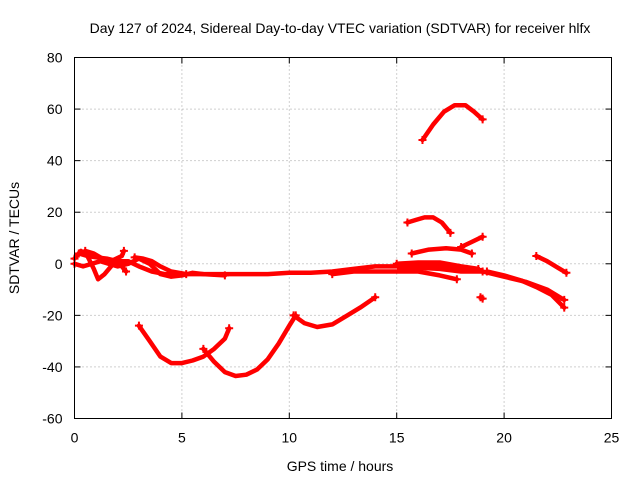 The width and height of the screenshot is (640, 480). I want to click on series-arc-g, so click(437, 266).